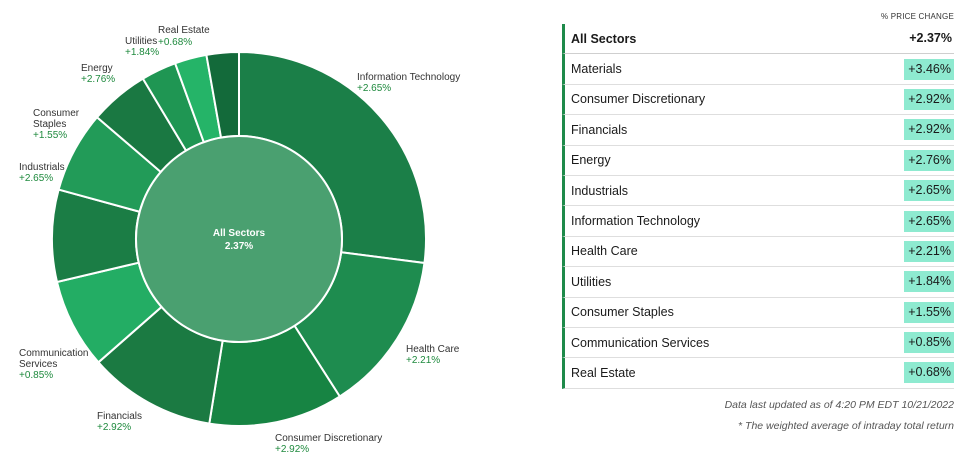 The height and width of the screenshot is (466, 966). What do you see at coordinates (758, 100) in the screenshot?
I see `table-row: Consumer Discretionary +2.92%` at bounding box center [758, 100].